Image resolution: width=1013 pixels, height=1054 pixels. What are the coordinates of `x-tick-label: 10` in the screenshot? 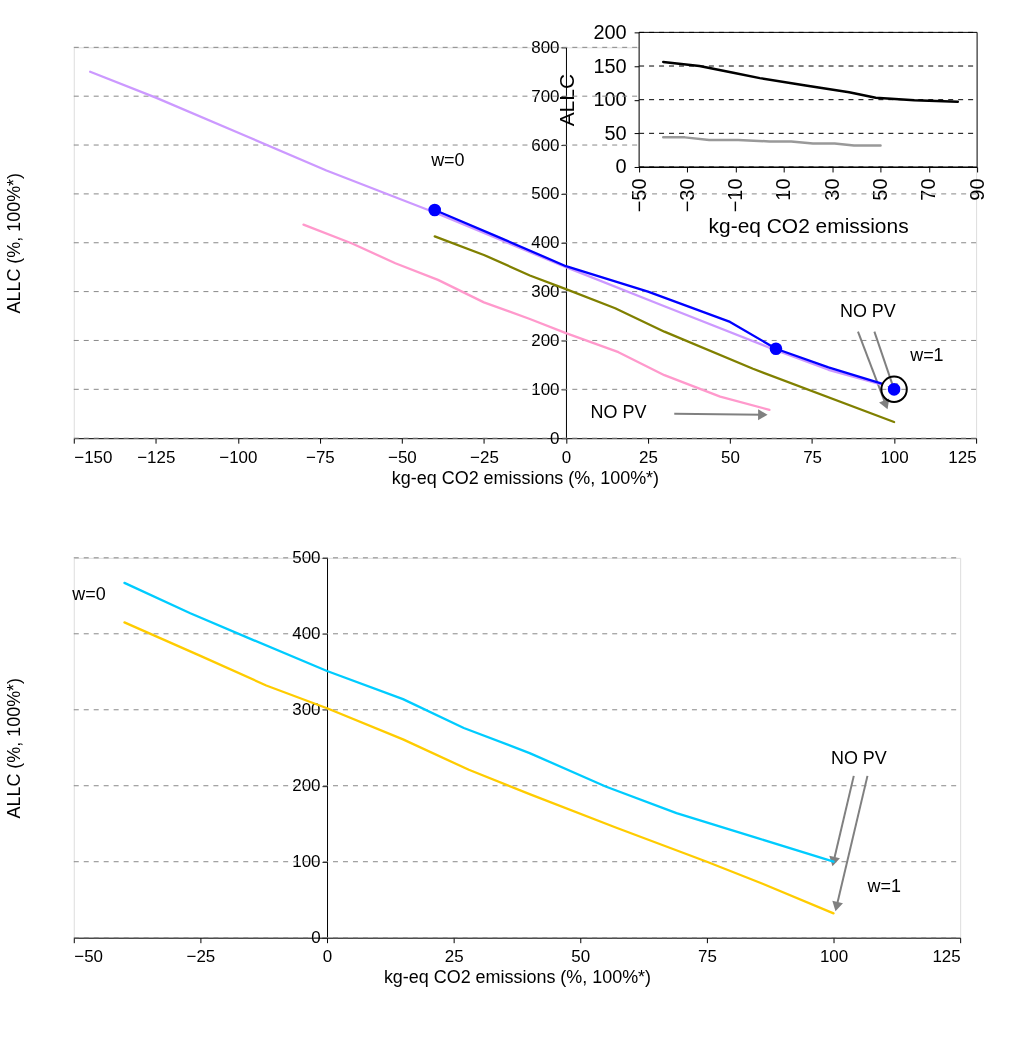 It's located at (783, 189).